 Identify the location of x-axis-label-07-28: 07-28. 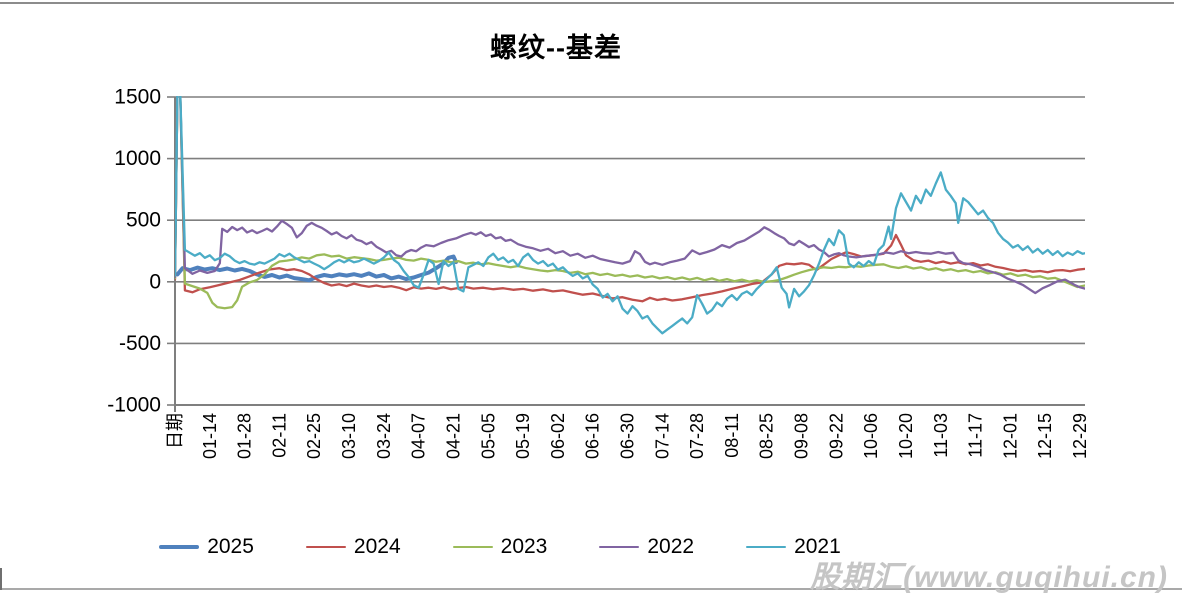
(697, 436).